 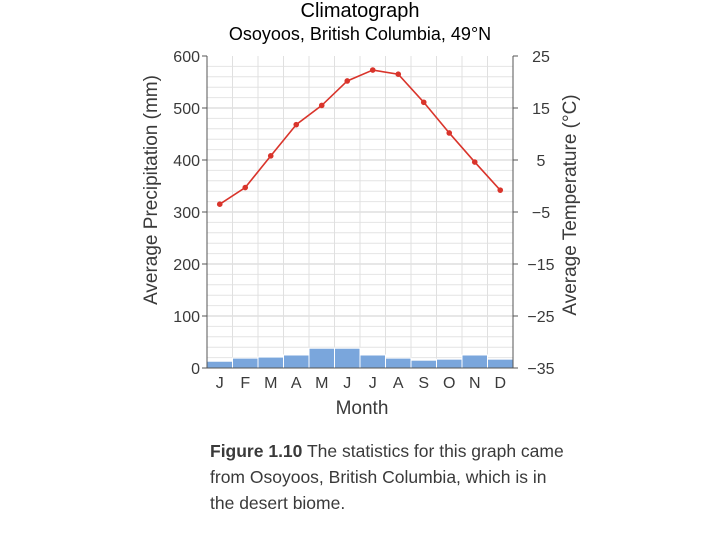 I want to click on right-tick-label: 5, so click(x=541, y=161).